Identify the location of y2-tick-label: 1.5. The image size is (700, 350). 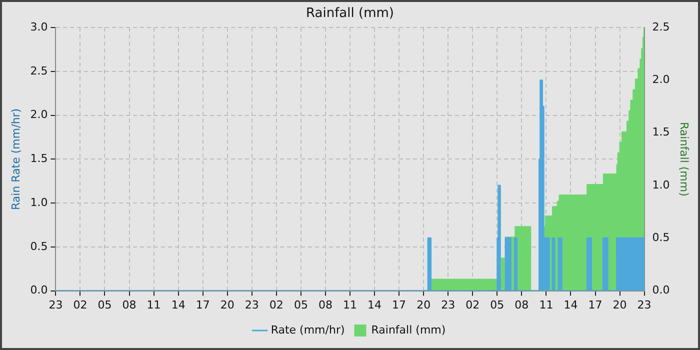
(661, 132).